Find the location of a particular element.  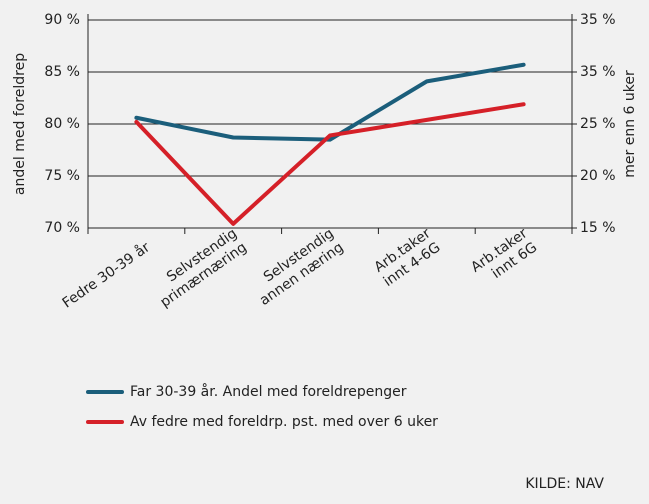

source: KILDE: NAV is located at coordinates (564, 484).